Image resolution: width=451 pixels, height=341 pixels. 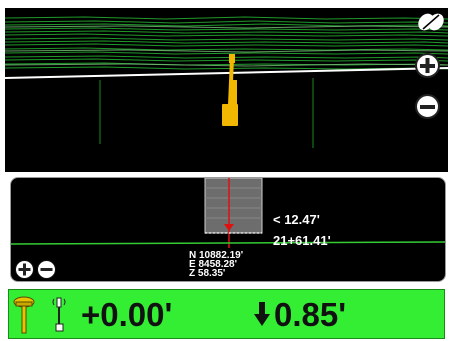 What do you see at coordinates (233, 203) in the screenshot?
I see `bucket-target-hatch` at bounding box center [233, 203].